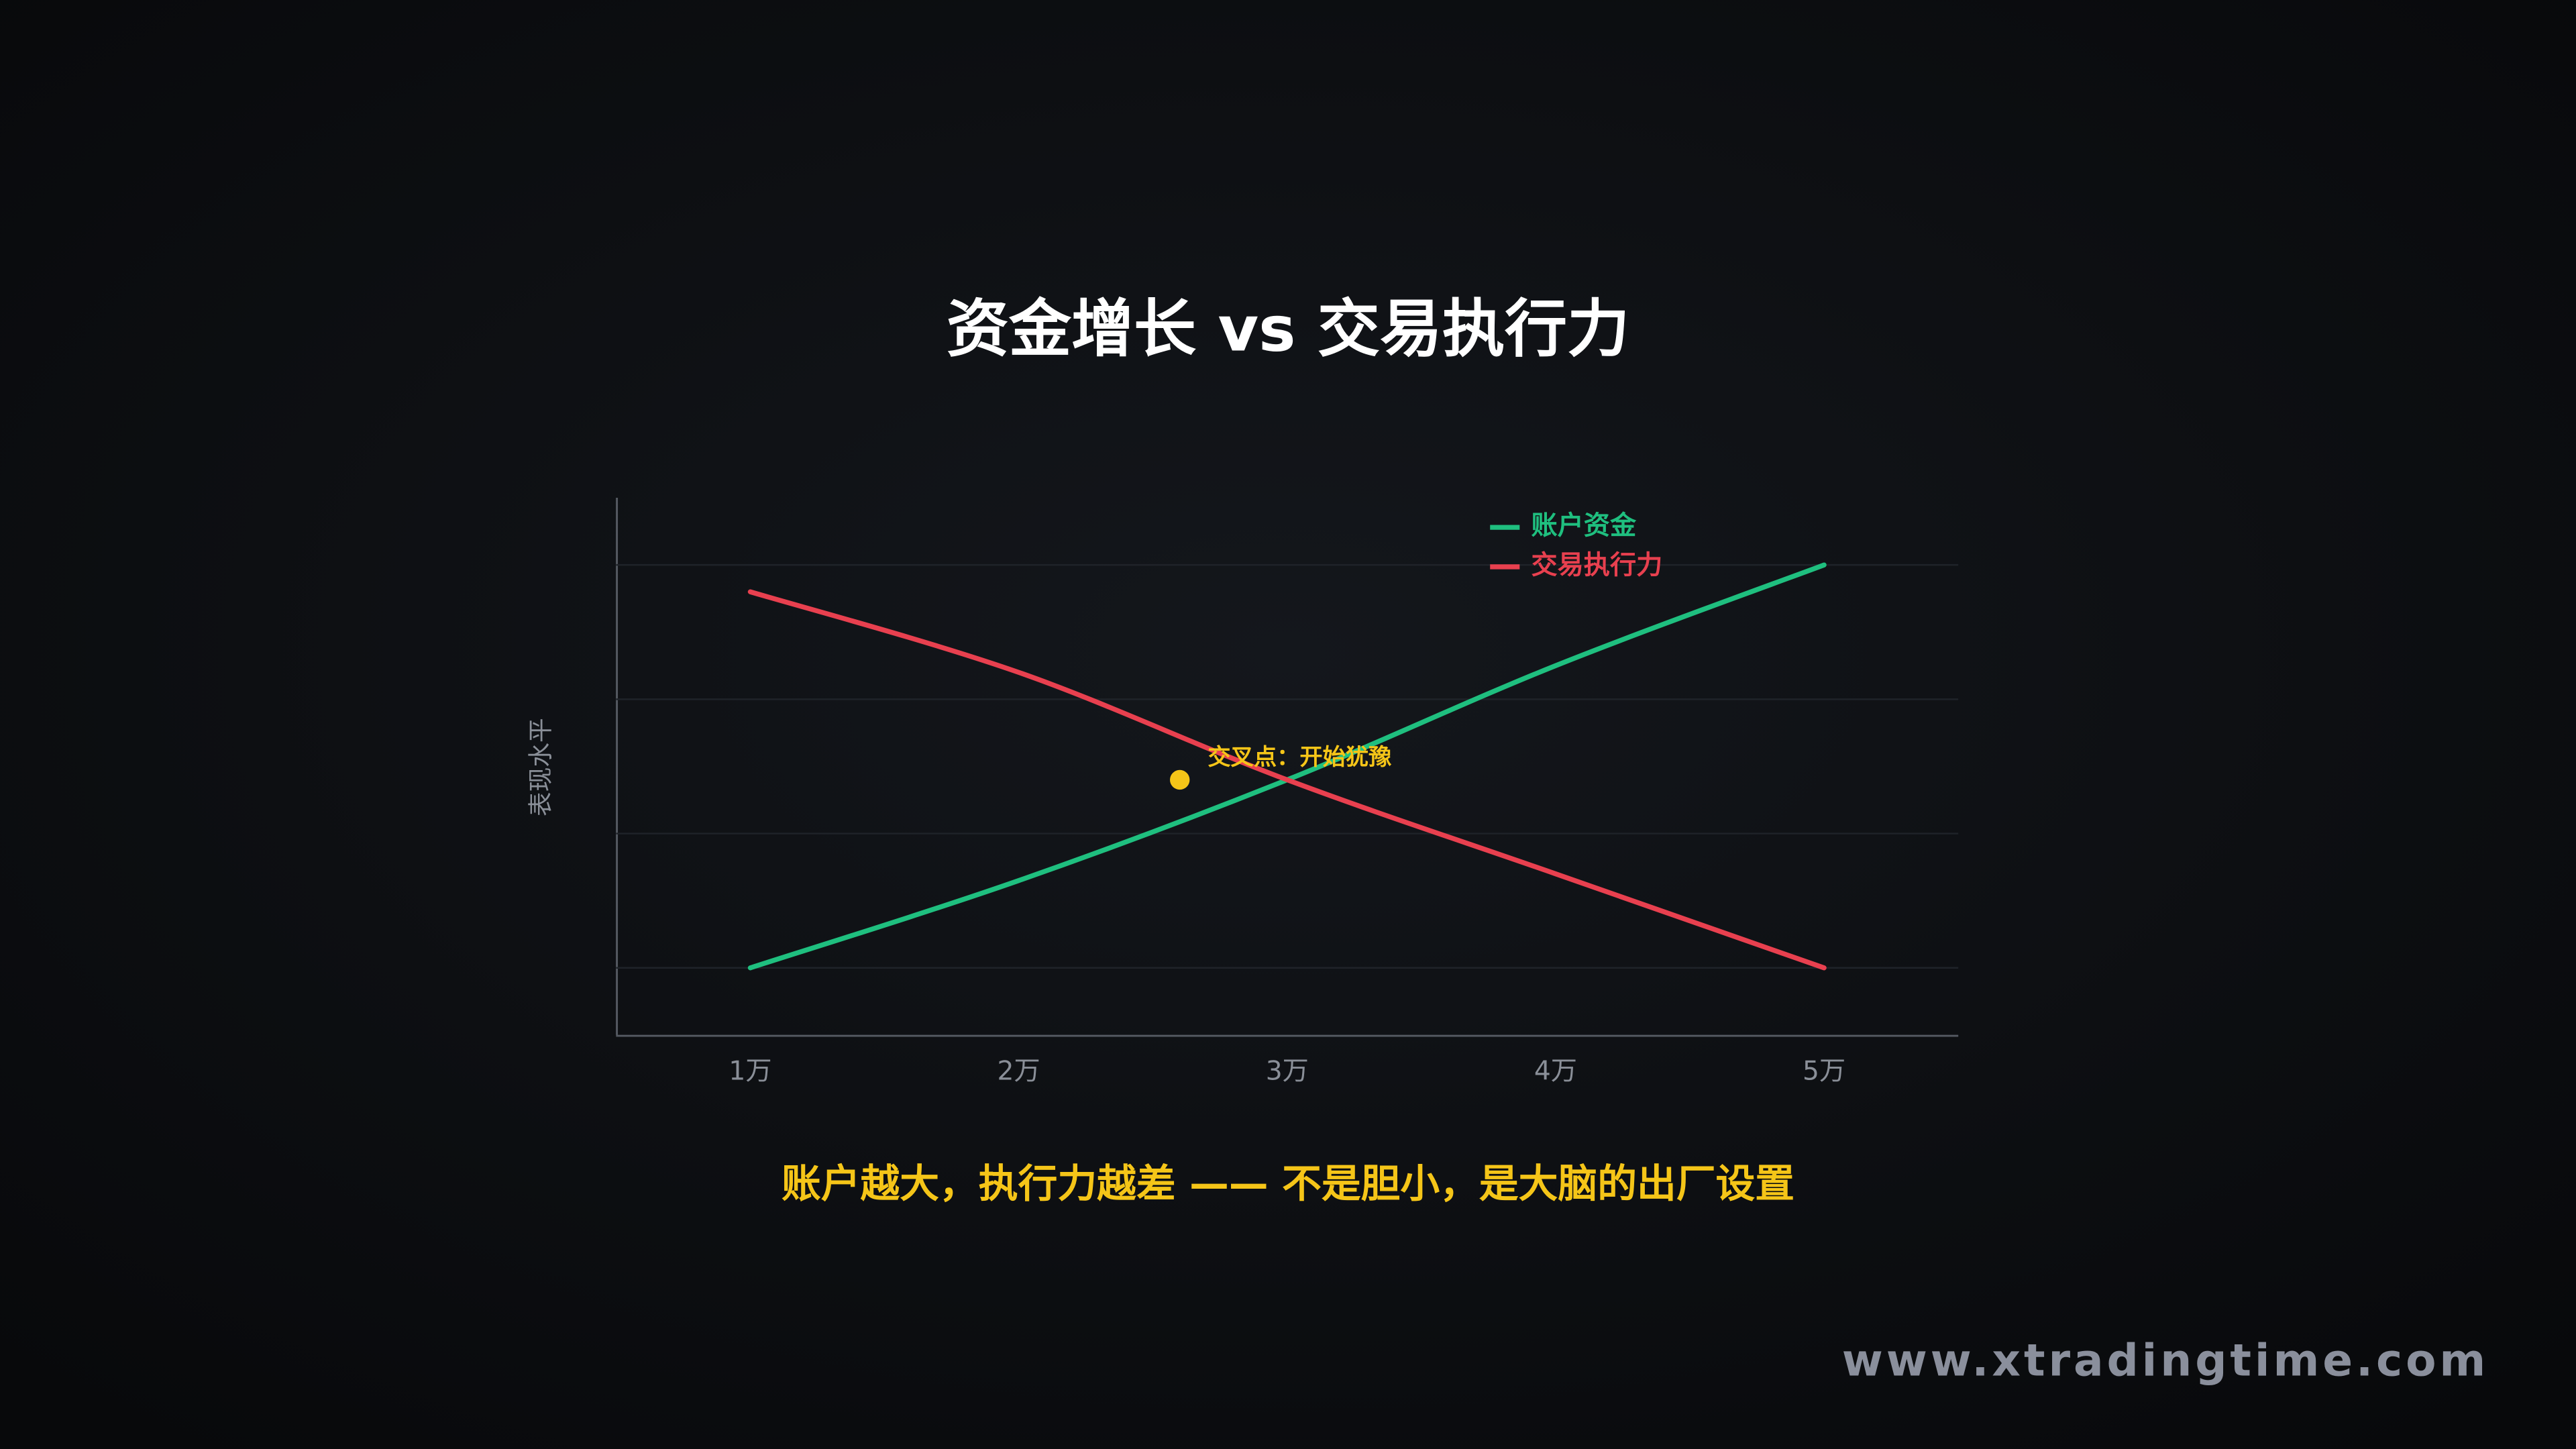 This screenshot has width=2576, height=1449. I want to click on chart-title: 资金增长 vs 交易执行力, so click(1288, 329).